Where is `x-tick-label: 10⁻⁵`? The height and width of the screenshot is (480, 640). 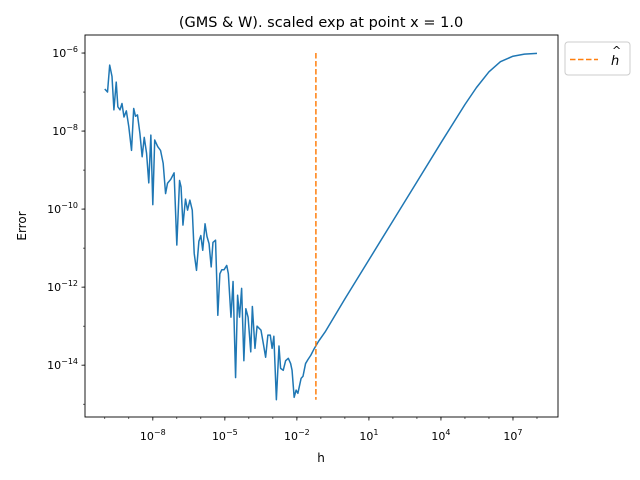
x-tick-label: 10⁻⁵ is located at coordinates (225, 435).